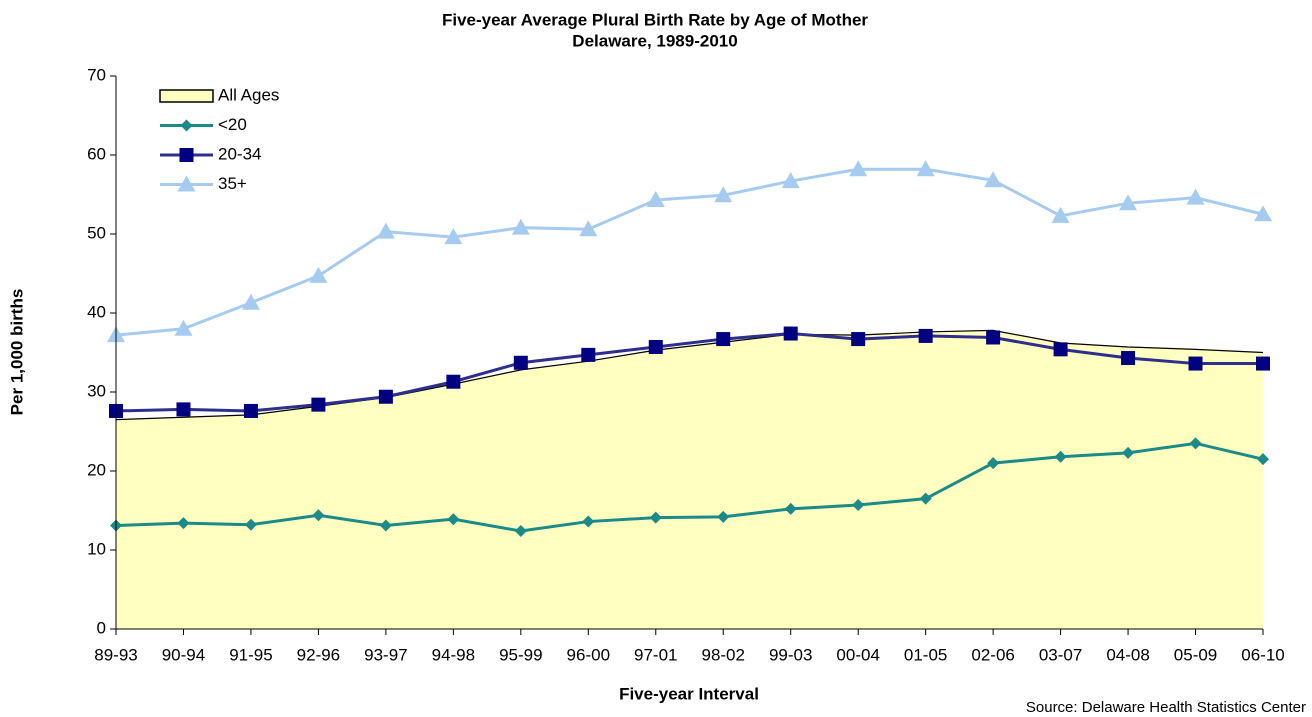  What do you see at coordinates (689, 693) in the screenshot?
I see `x-axis-label: Five-year Interval` at bounding box center [689, 693].